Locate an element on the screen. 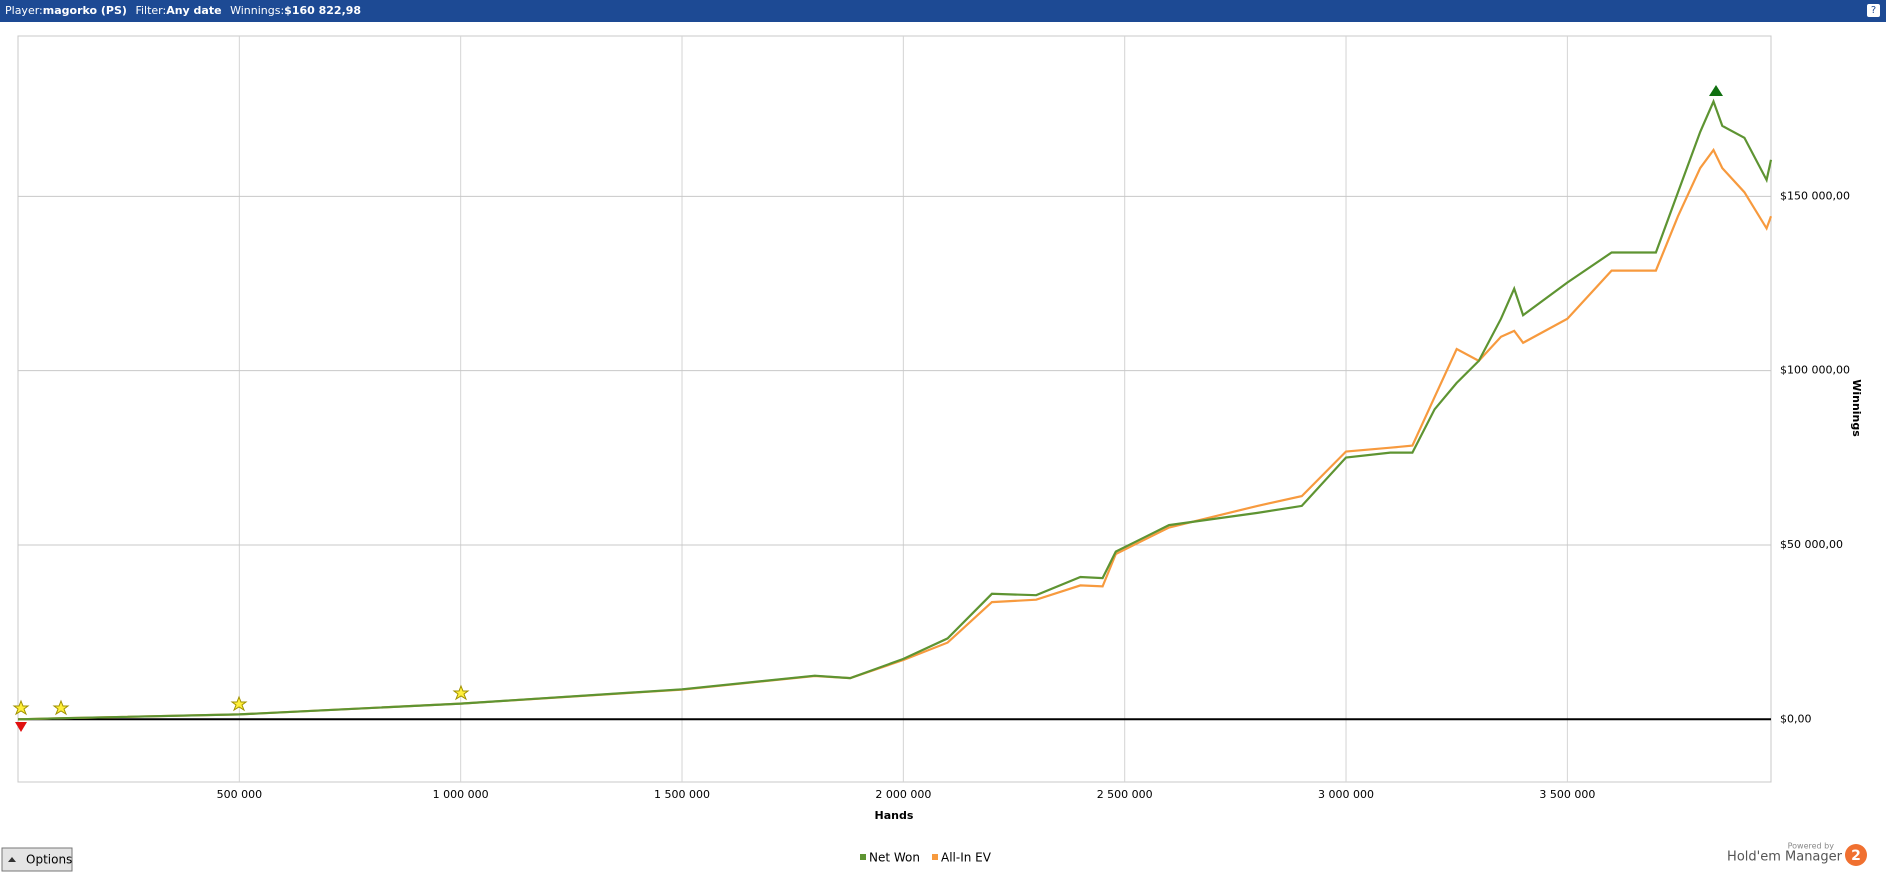  help-button: ? is located at coordinates (1873, 10).